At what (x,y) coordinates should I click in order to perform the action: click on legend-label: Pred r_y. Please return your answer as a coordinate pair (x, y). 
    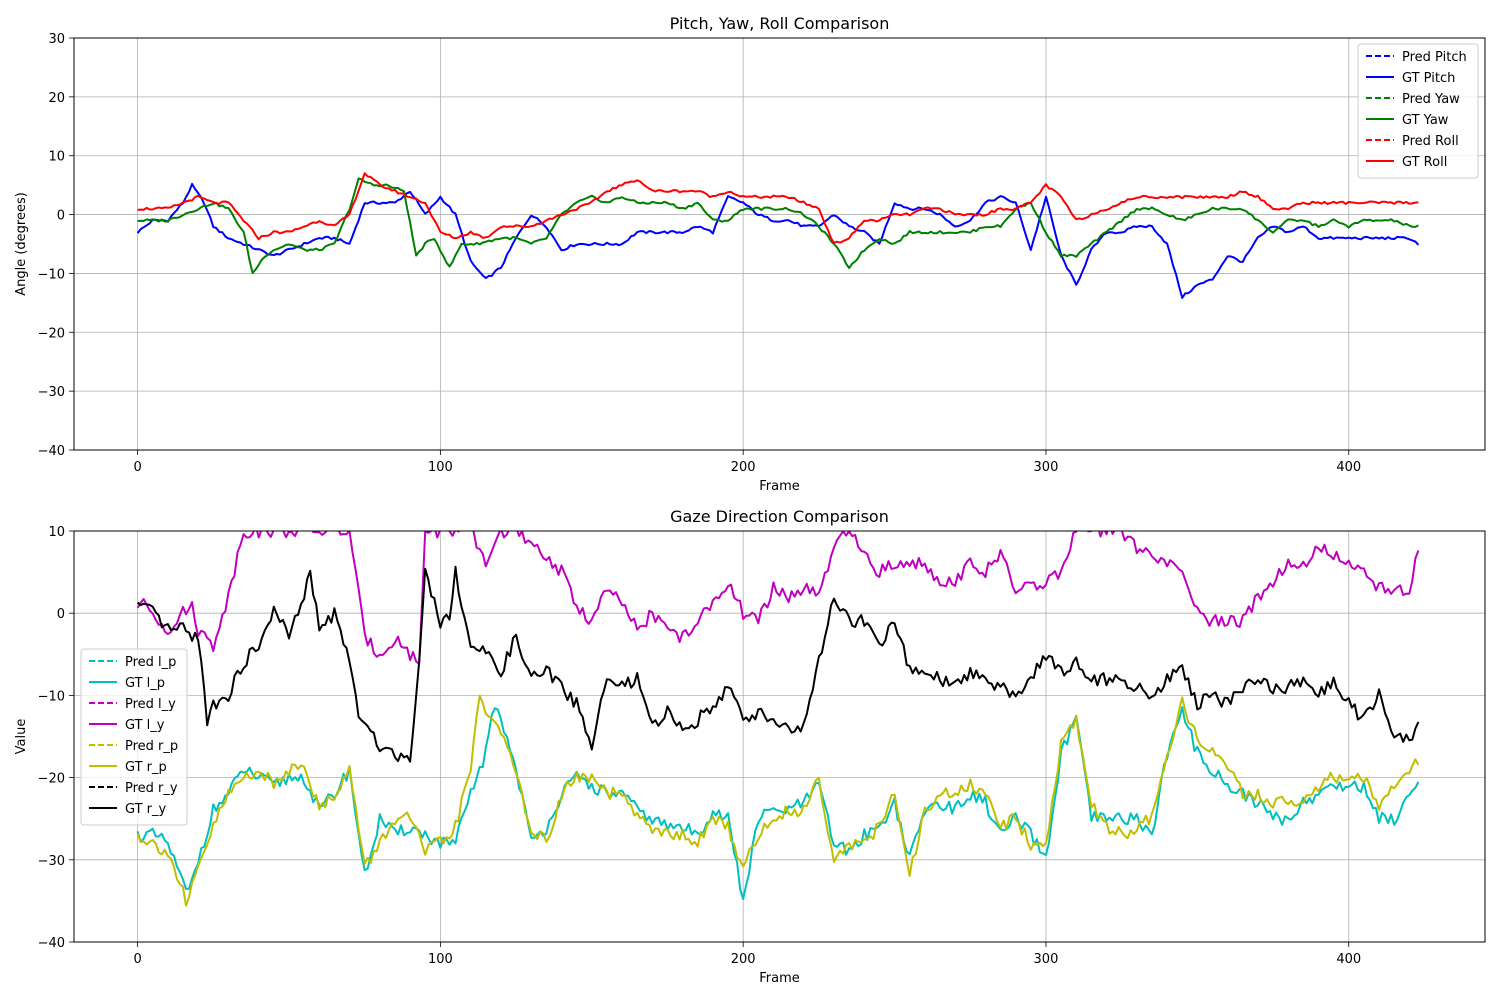
    Looking at the image, I should click on (151, 788).